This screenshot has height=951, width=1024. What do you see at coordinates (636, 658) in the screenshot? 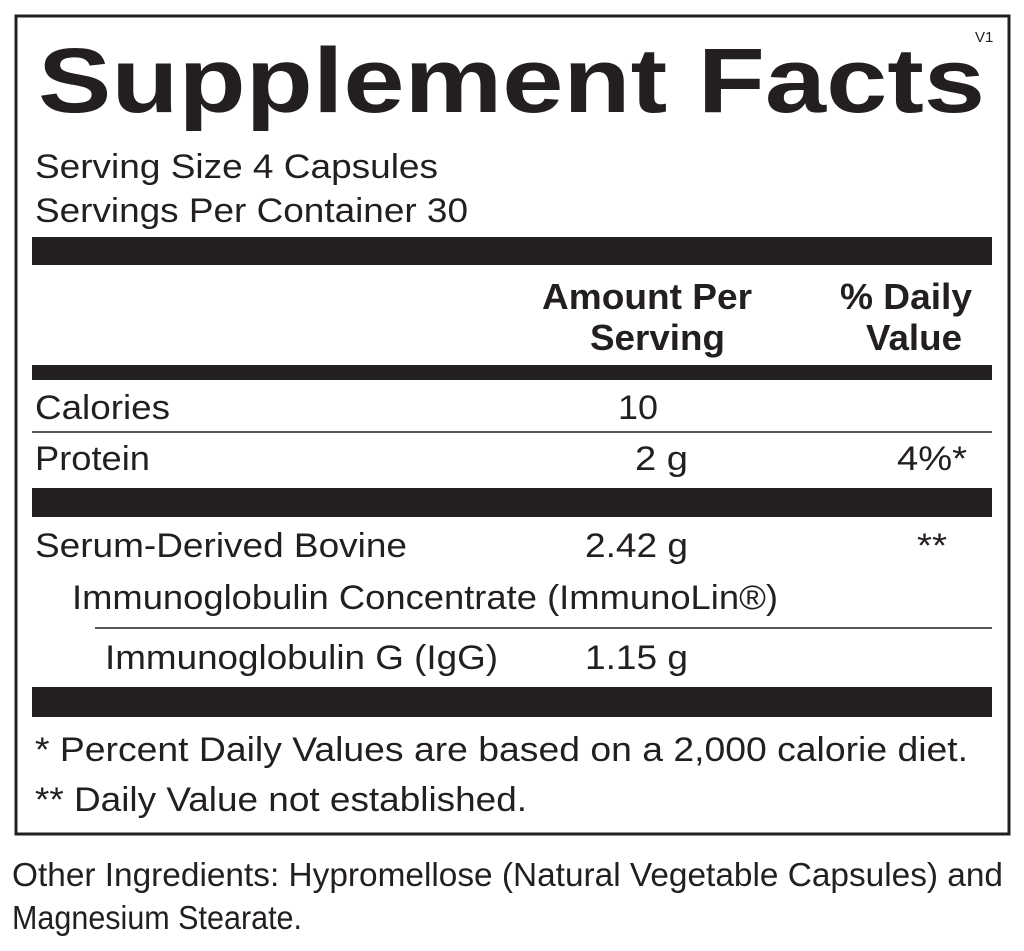
I see `row-amount: 1.15 g` at bounding box center [636, 658].